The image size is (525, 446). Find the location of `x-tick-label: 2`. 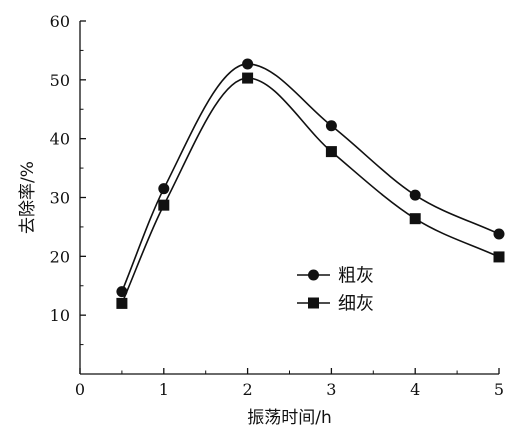

x-tick-label: 2 is located at coordinates (248, 389).